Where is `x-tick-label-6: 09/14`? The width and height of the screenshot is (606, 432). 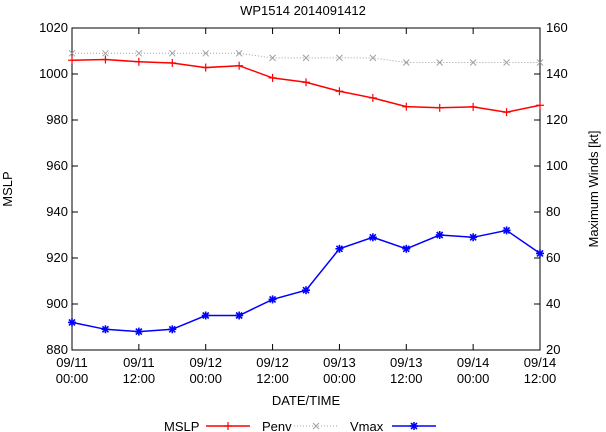
x-tick-label-6: 09/14 is located at coordinates (473, 362).